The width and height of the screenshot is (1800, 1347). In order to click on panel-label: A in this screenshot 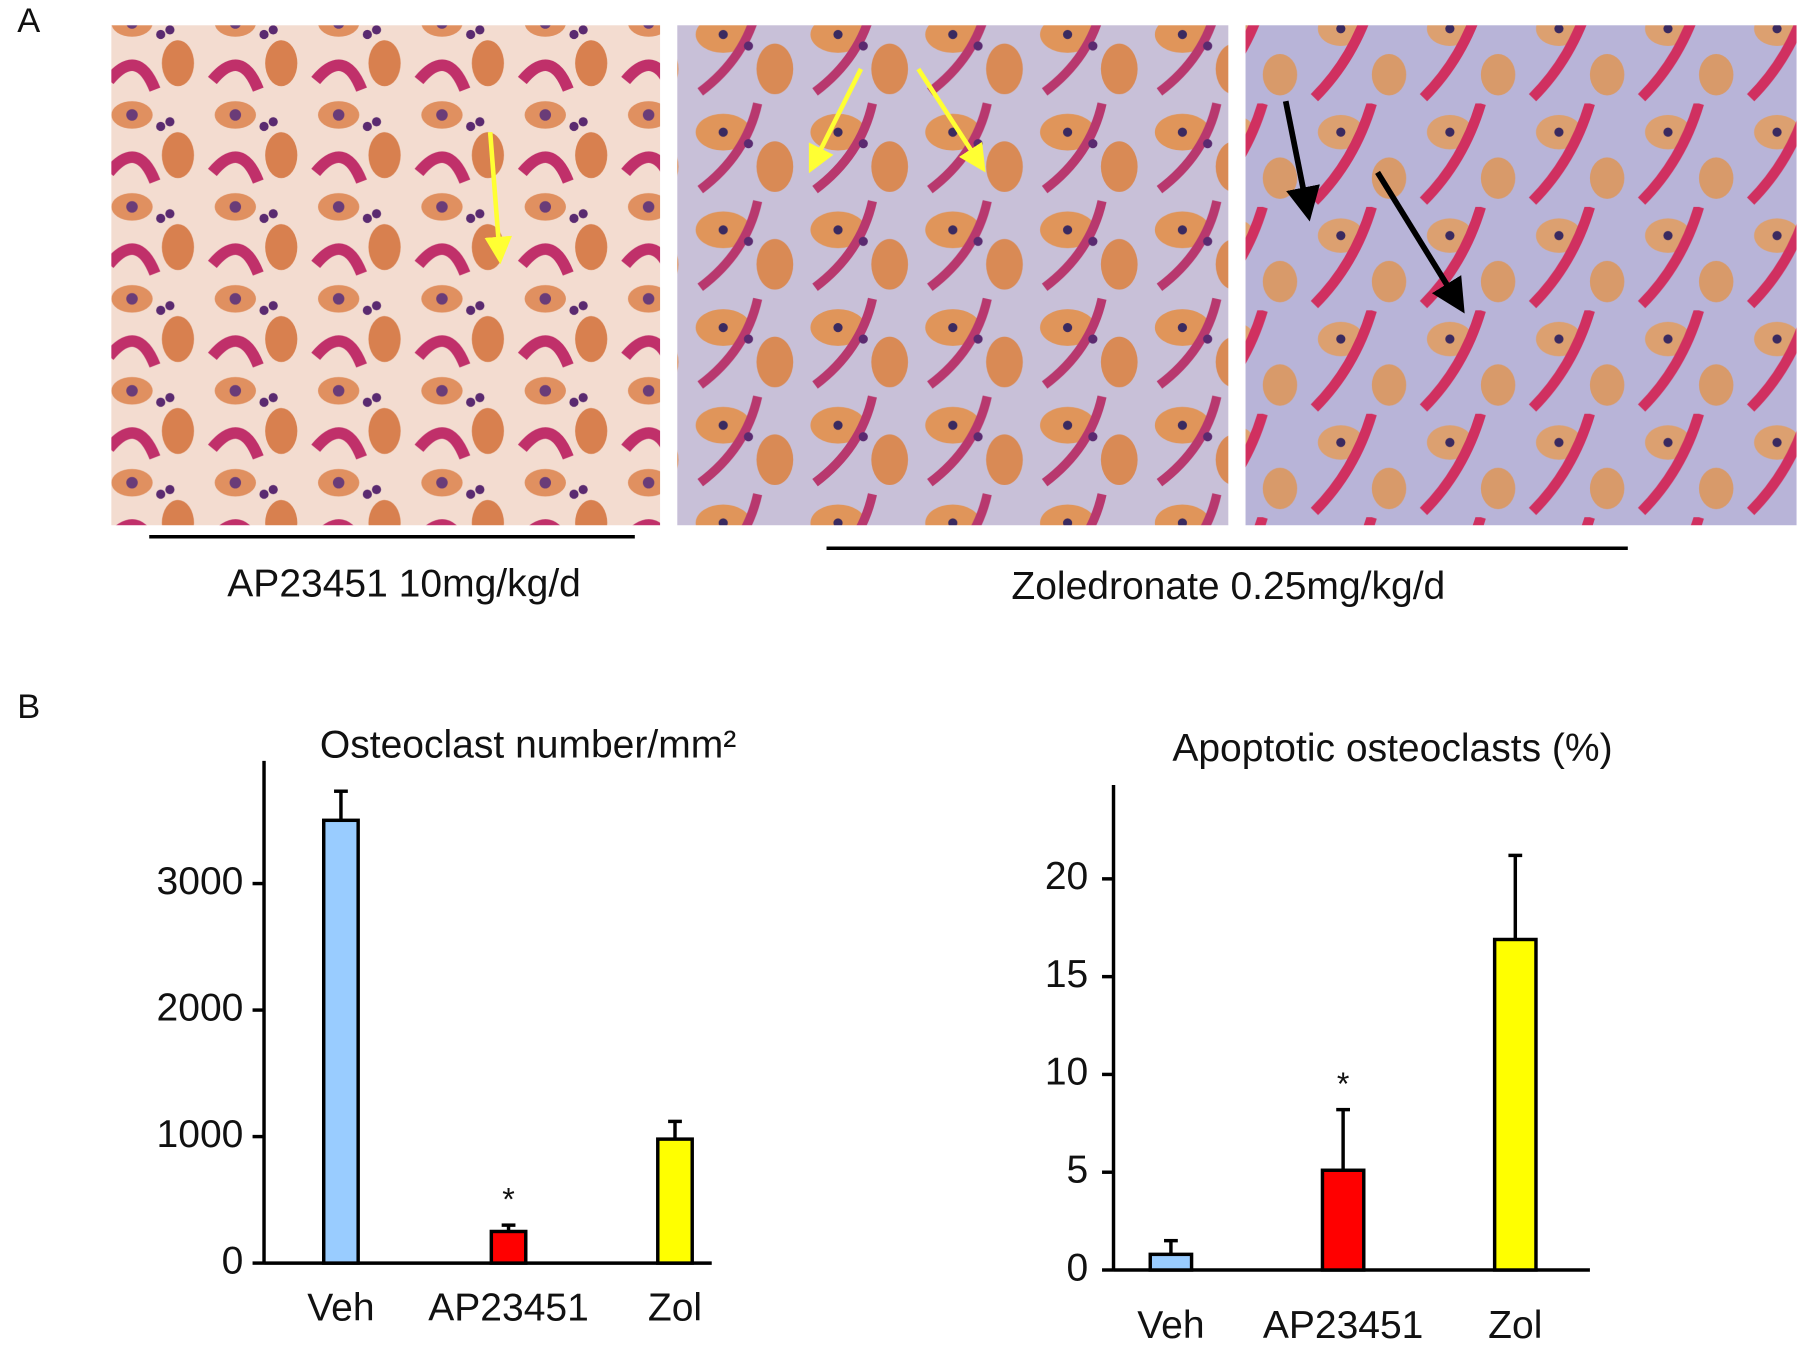, I will do `click(28, 21)`.